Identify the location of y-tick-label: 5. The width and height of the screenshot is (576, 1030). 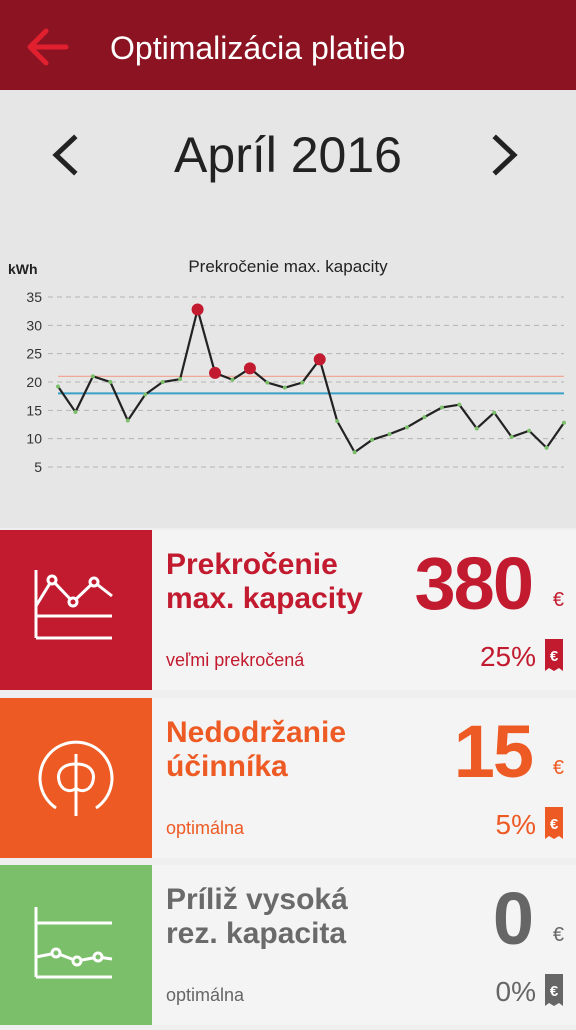
(38, 467).